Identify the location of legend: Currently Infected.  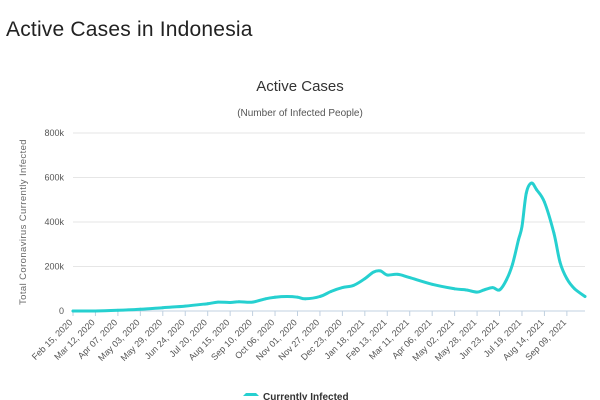
(296, 396).